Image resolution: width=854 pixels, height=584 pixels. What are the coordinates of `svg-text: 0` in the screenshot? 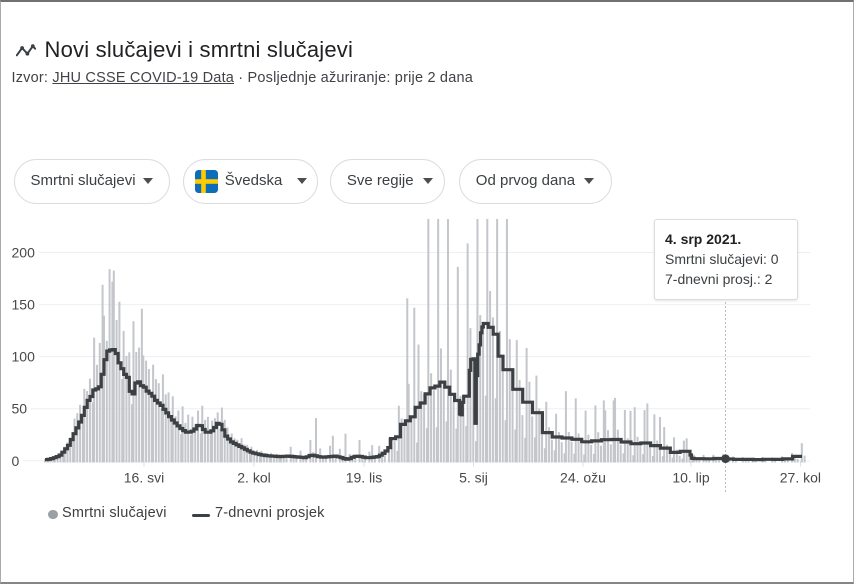 It's located at (16, 461).